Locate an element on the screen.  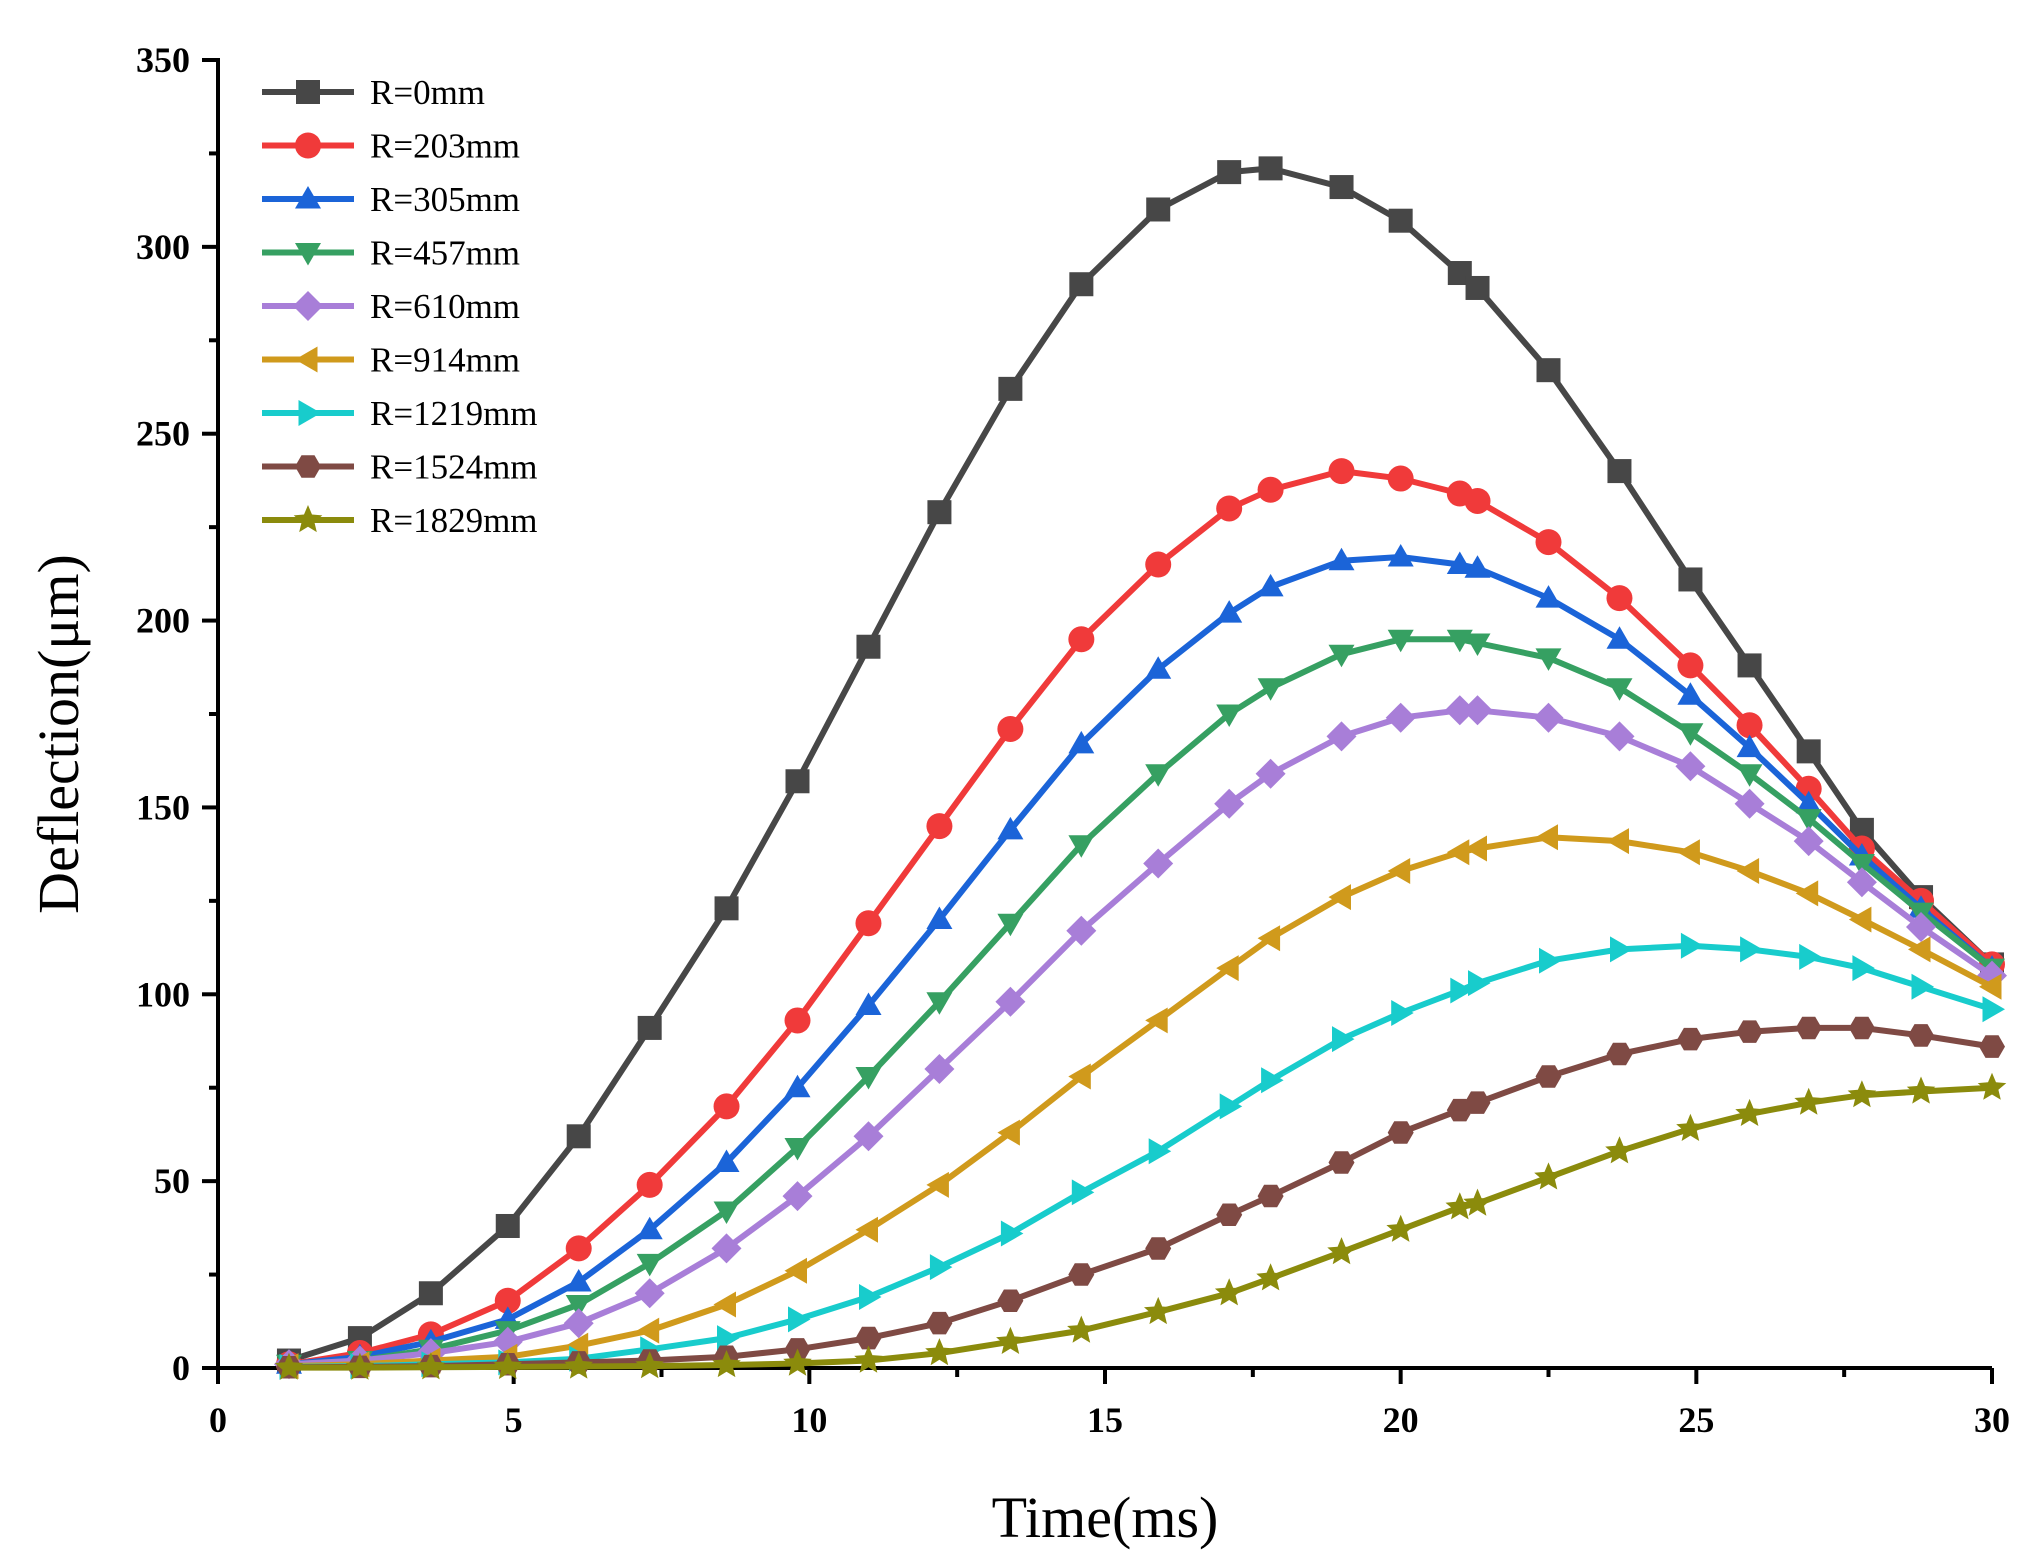
legend-label: R=1829mm is located at coordinates (454, 520).